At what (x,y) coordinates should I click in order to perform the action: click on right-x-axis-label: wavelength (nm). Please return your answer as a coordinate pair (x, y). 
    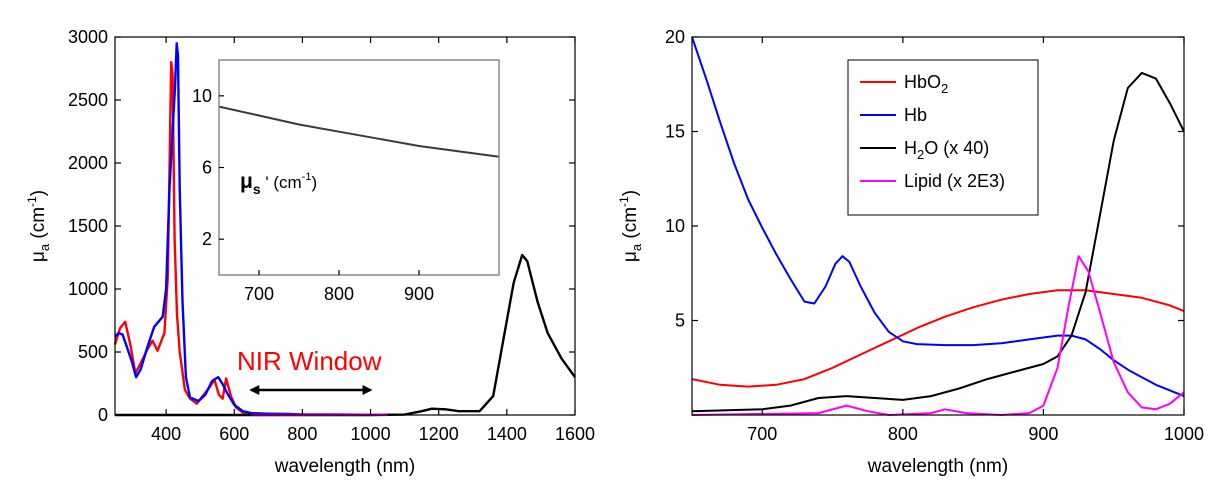
    Looking at the image, I should click on (937, 466).